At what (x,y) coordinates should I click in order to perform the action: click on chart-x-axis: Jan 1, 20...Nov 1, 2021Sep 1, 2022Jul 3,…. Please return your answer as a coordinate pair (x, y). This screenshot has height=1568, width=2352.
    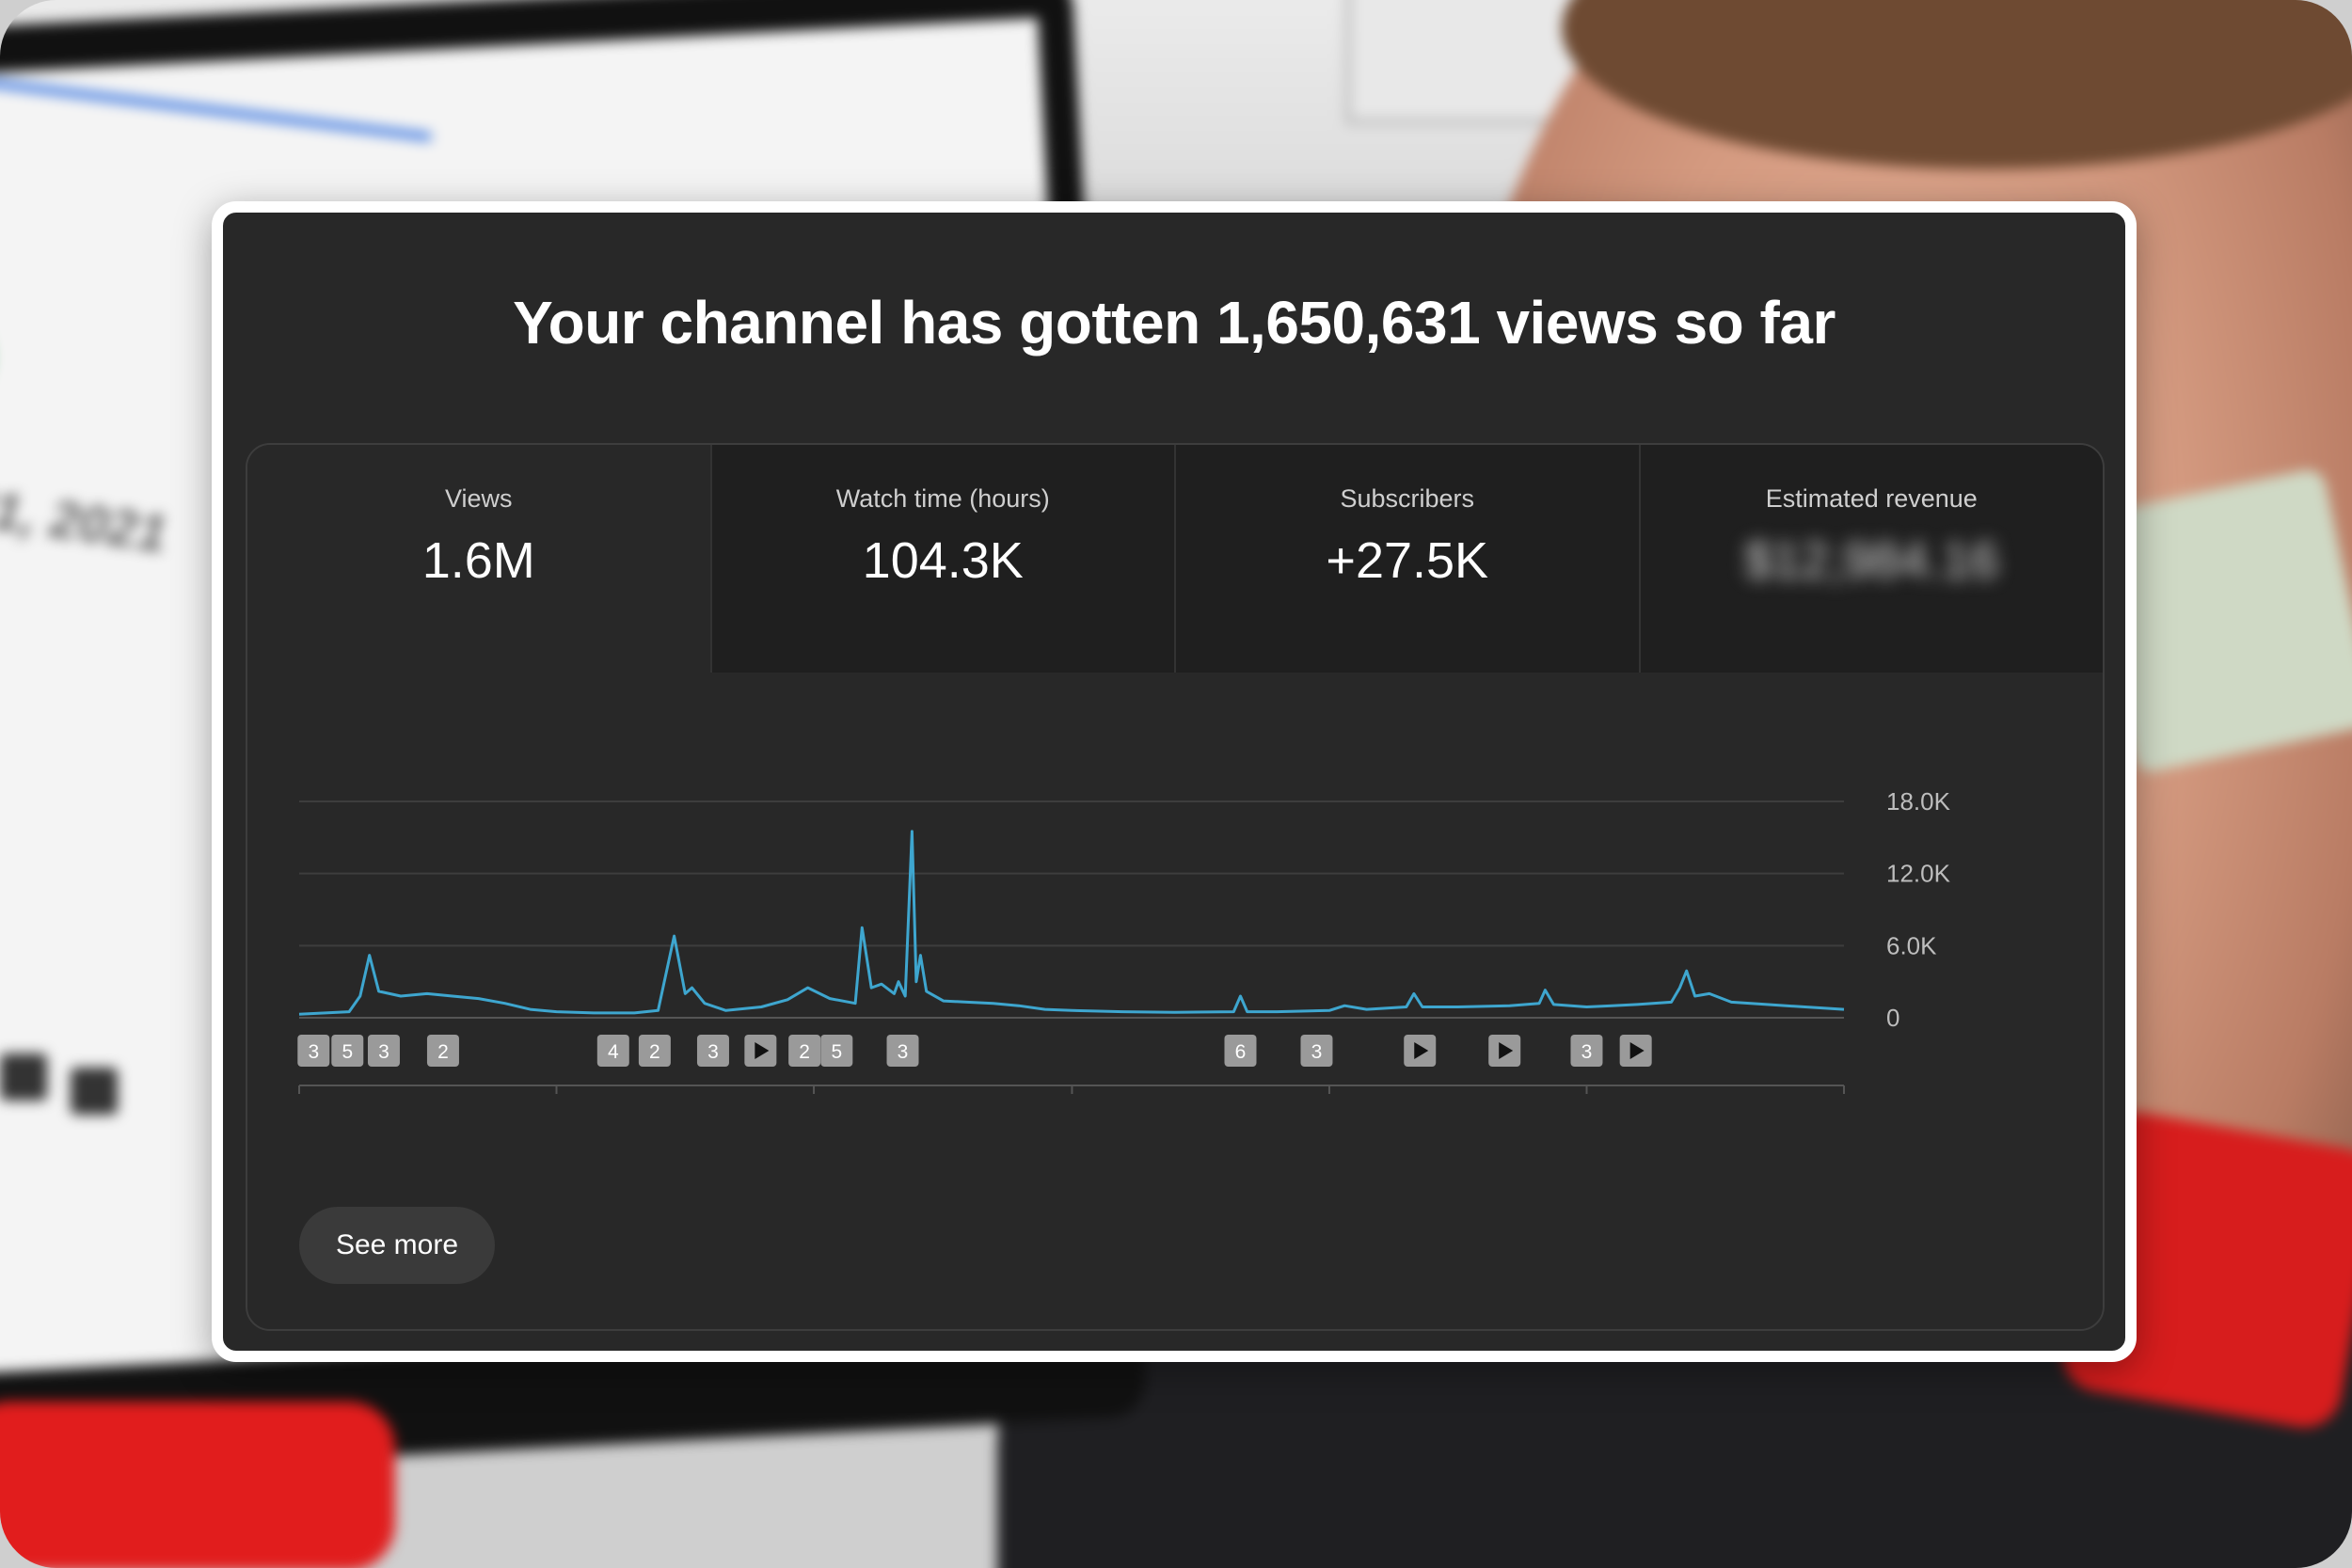
    Looking at the image, I should click on (1071, 1089).